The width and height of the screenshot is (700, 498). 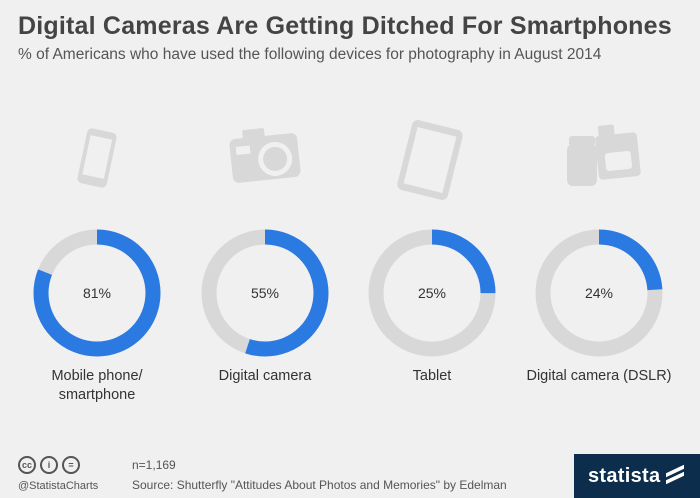 What do you see at coordinates (71, 465) in the screenshot?
I see `no-derivatives-icon: =` at bounding box center [71, 465].